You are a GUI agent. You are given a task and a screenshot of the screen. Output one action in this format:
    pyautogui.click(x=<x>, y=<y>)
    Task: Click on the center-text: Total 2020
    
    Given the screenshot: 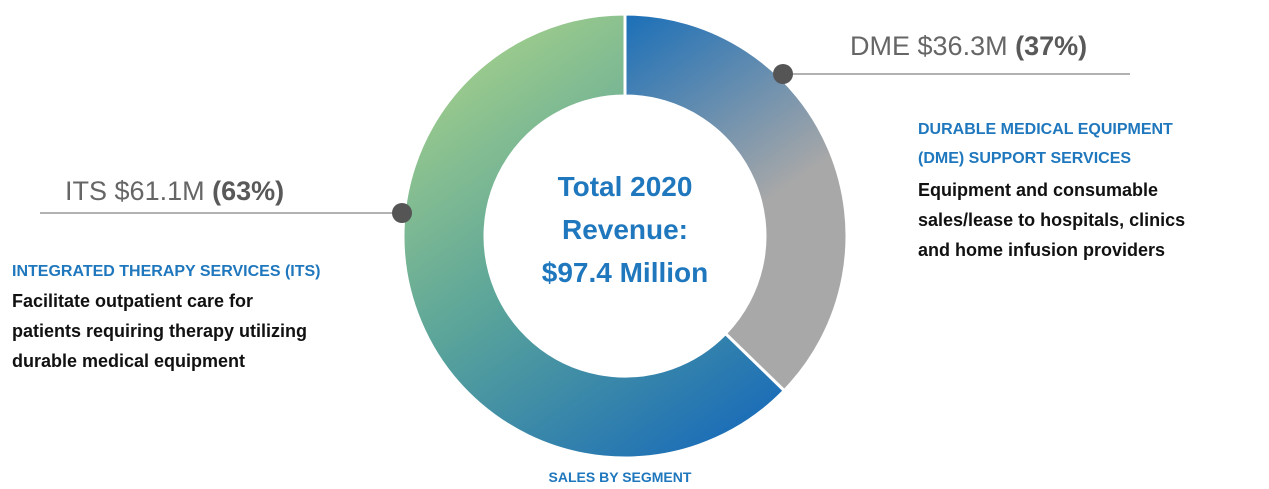 What is the action you would take?
    pyautogui.click(x=625, y=186)
    